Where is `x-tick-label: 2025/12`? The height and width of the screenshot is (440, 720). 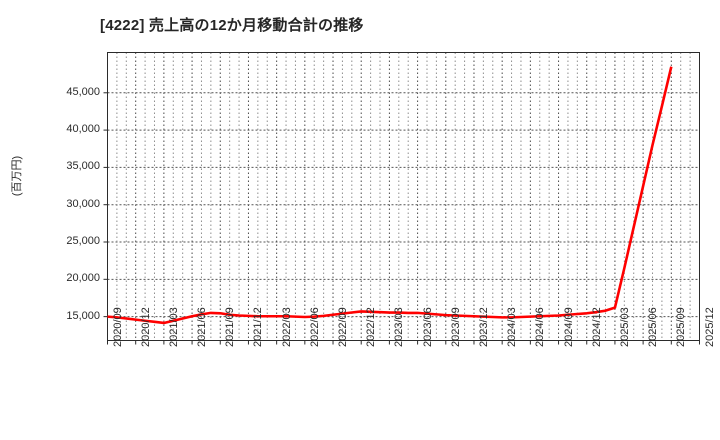 x-tick-label: 2025/12 is located at coordinates (709, 326).